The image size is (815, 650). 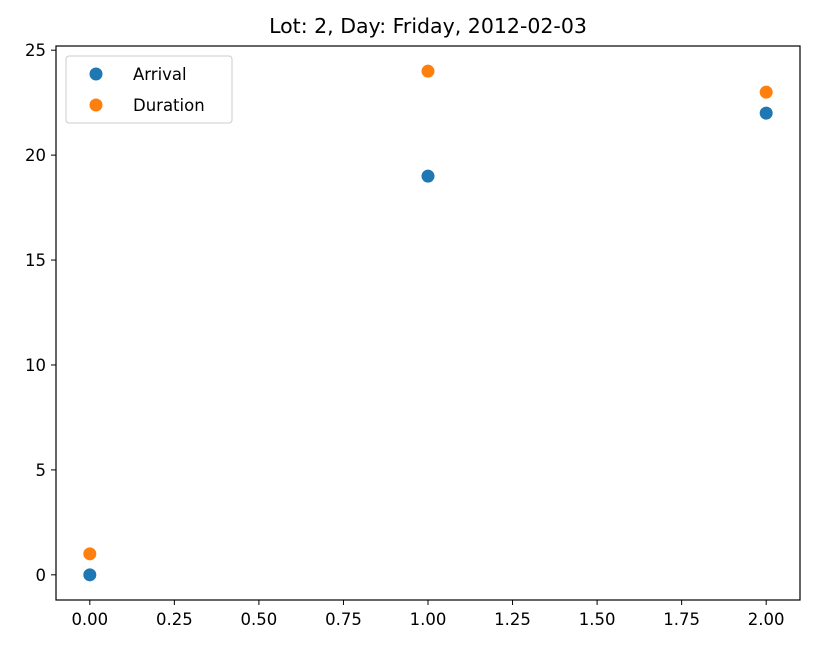 What do you see at coordinates (41, 575) in the screenshot?
I see `y-tick-label: 0` at bounding box center [41, 575].